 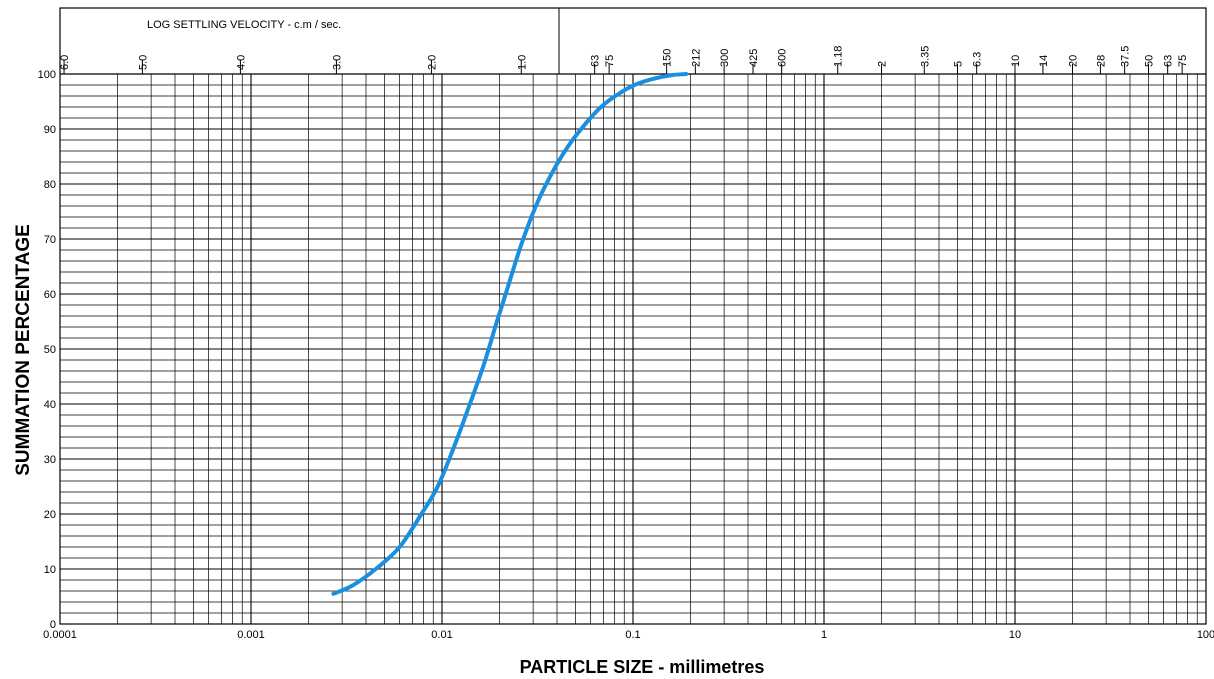 I want to click on x-axis-label: PARTICLE SIZE - millimetres, so click(x=642, y=667).